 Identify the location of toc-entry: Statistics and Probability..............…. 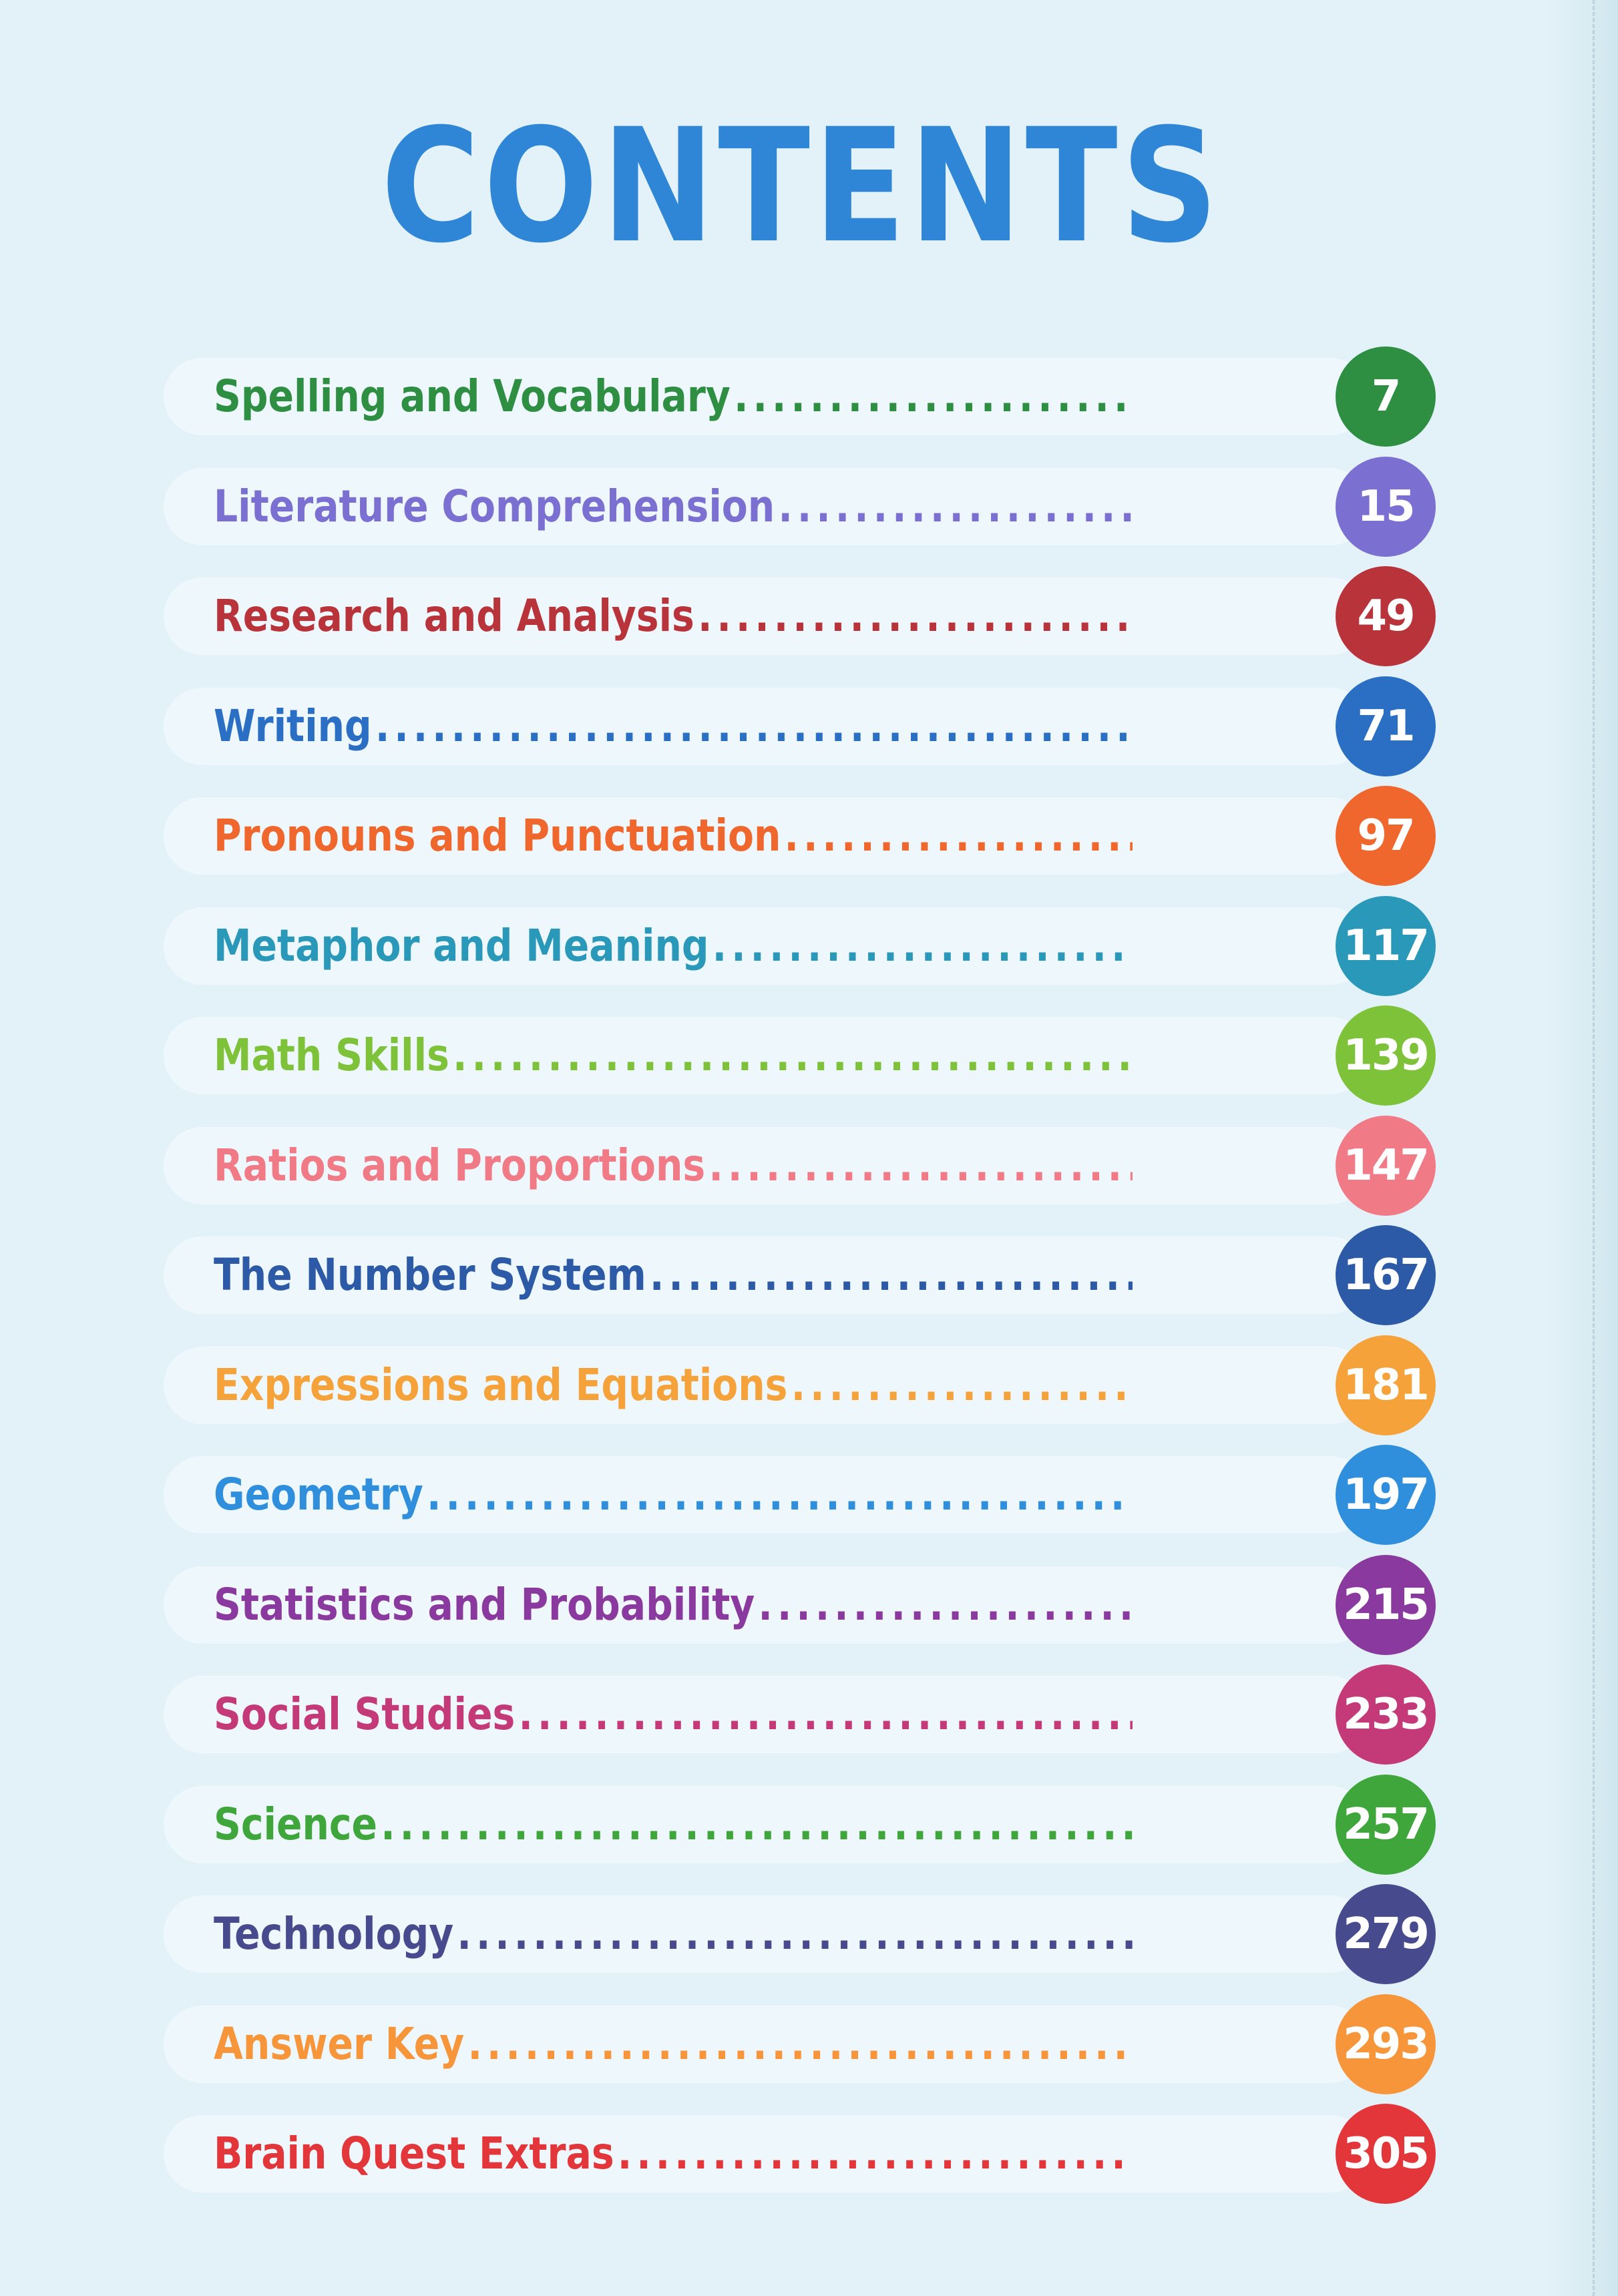
(800, 1605).